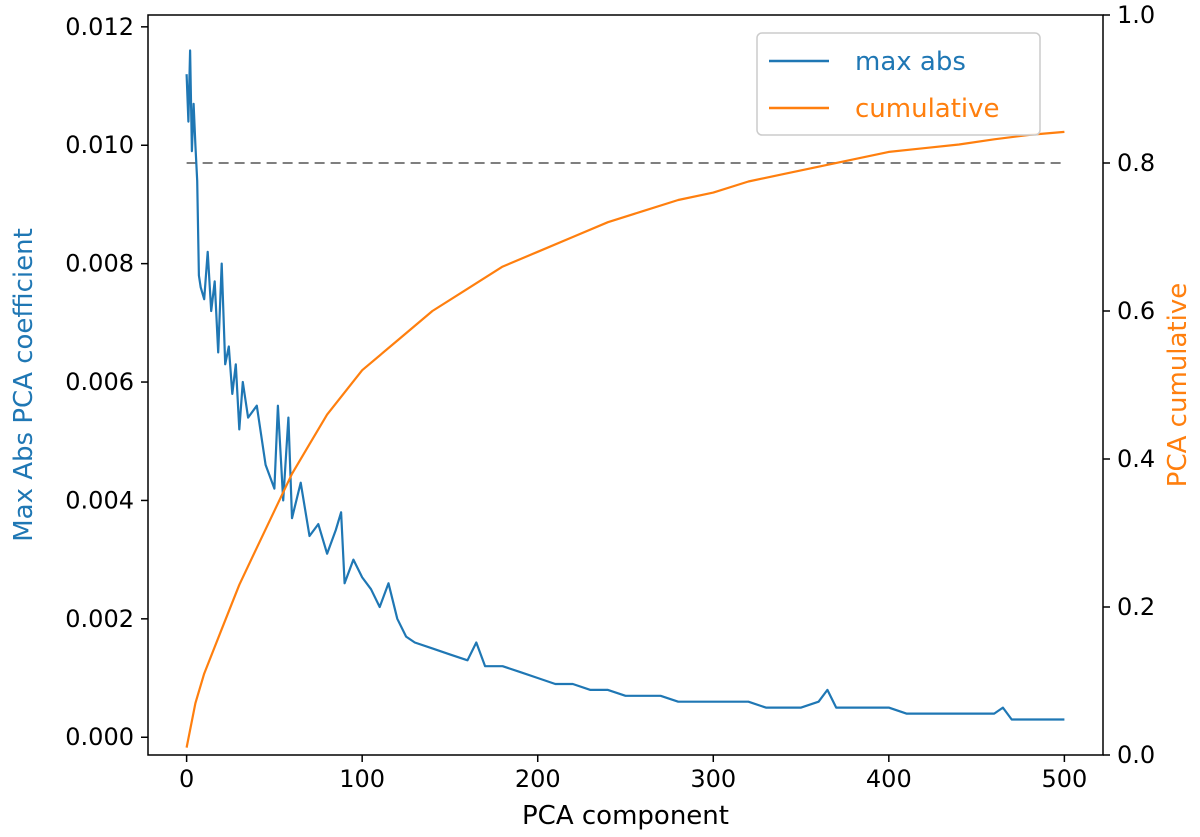  Describe the element at coordinates (625, 816) in the screenshot. I see `x-axis-title: PCA component` at that location.